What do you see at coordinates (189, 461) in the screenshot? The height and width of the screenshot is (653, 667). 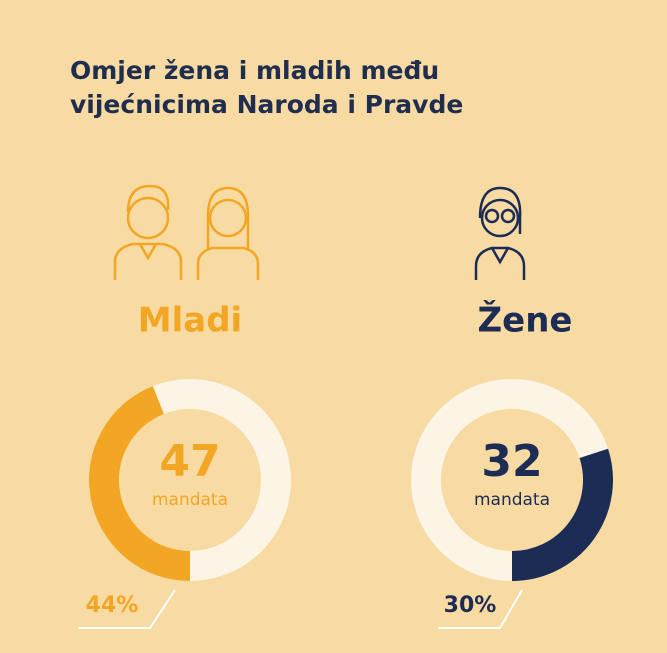 I see `center-count: 47` at bounding box center [189, 461].